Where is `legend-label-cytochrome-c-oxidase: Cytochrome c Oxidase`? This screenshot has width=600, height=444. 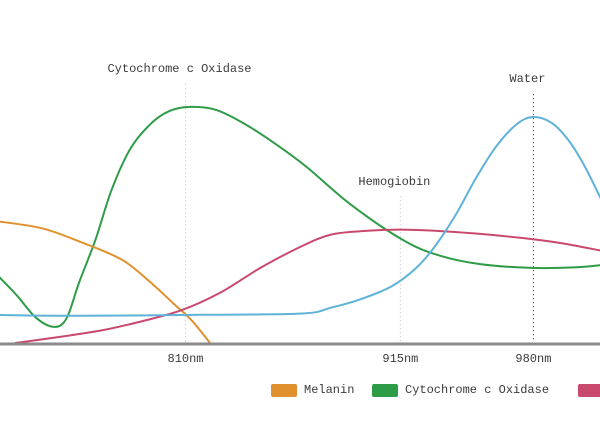 legend-label-cytochrome-c-oxidase: Cytochrome c Oxidase is located at coordinates (477, 390).